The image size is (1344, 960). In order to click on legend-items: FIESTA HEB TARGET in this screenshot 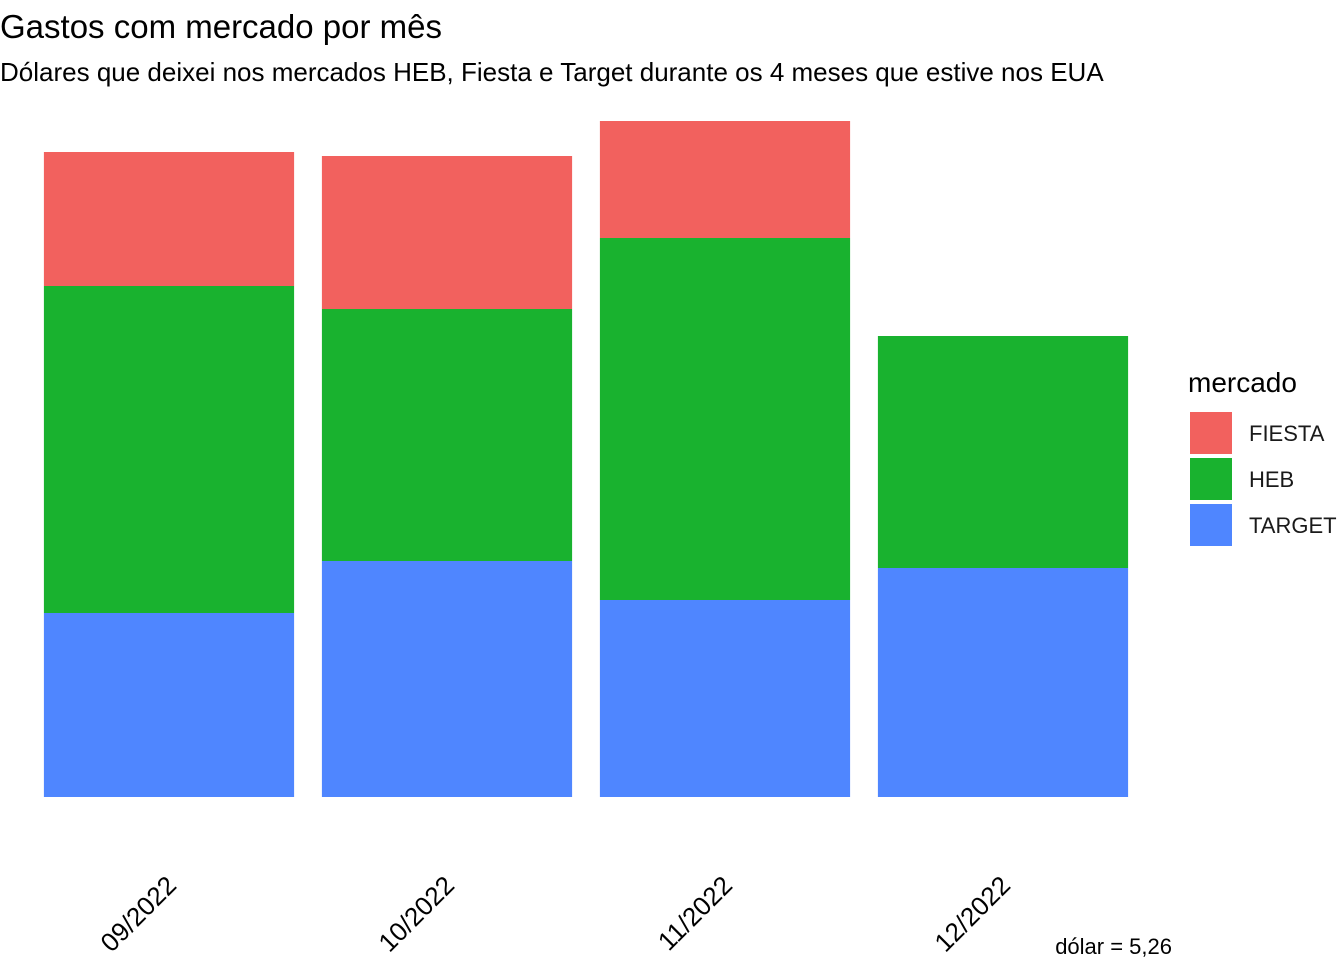, I will do `click(1263, 479)`.